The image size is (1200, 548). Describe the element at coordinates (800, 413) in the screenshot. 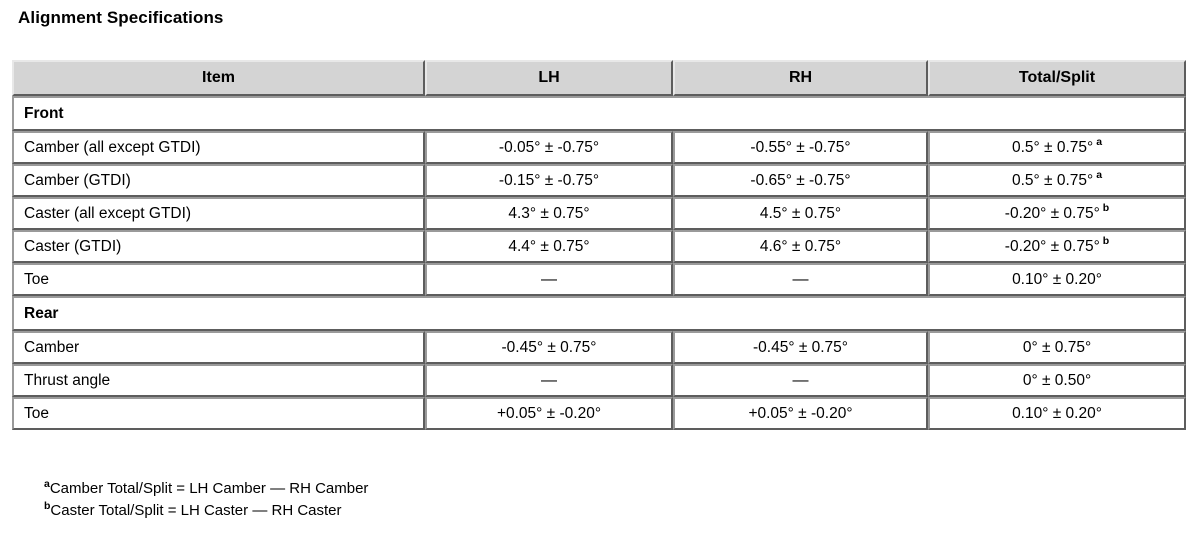

I see `cell-rh: +0.05° ± -0.20°` at that location.